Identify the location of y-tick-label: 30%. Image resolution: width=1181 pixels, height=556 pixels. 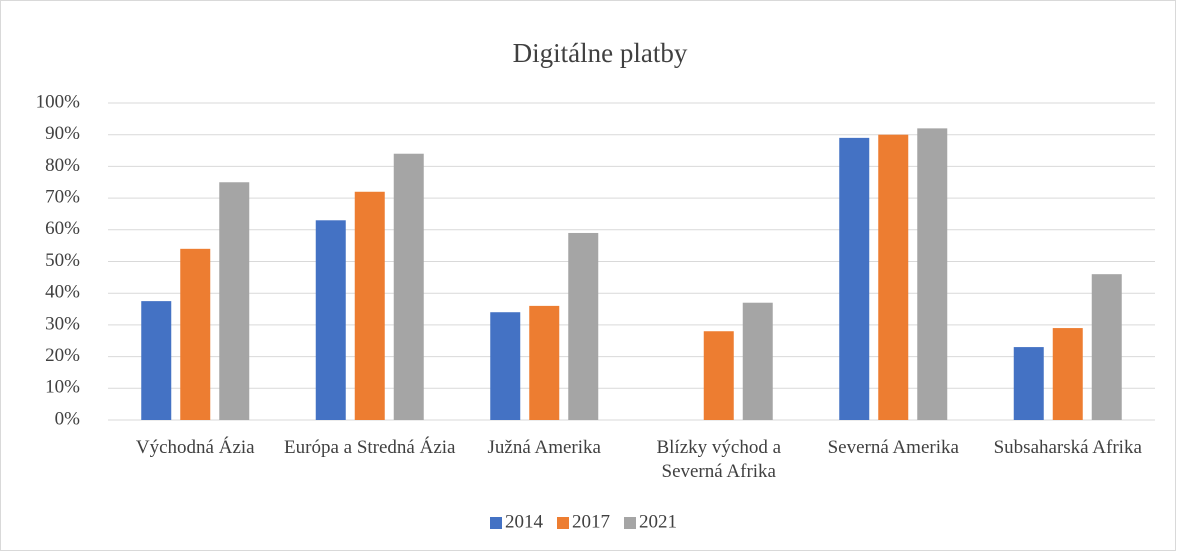
(62, 323).